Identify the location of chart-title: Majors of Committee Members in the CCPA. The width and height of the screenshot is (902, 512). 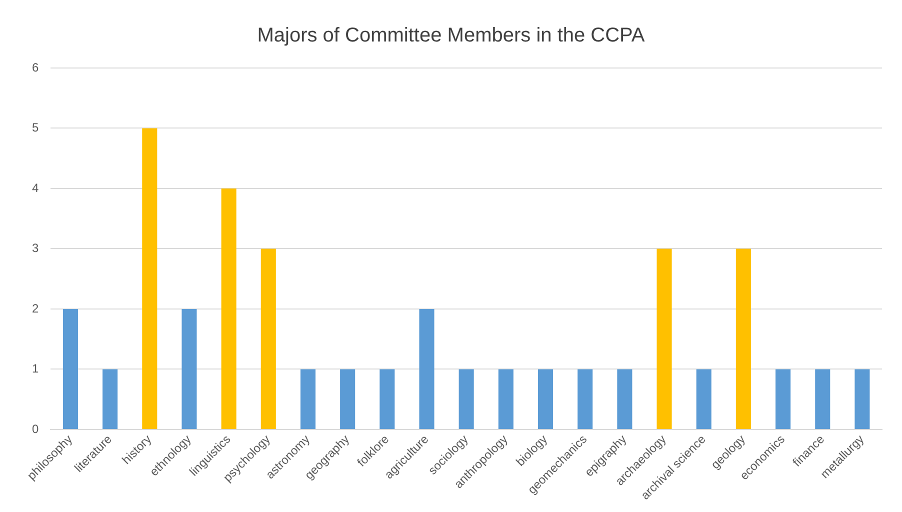
(451, 35).